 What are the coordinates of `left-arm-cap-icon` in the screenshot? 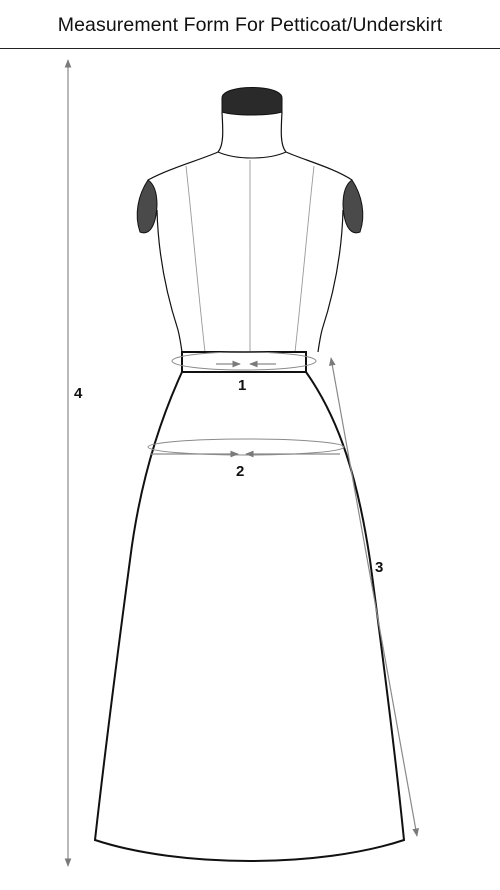 It's located at (147, 206).